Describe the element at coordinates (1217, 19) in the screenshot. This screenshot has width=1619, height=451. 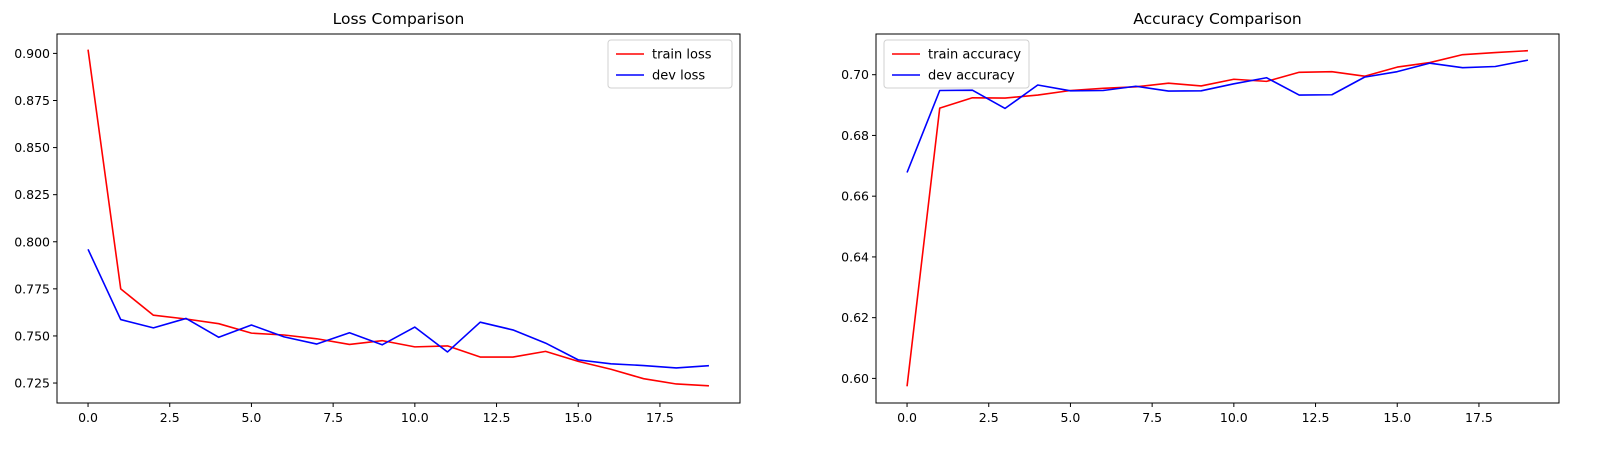
I see `accuracy-chart-title: Accuracy Comparison` at that location.